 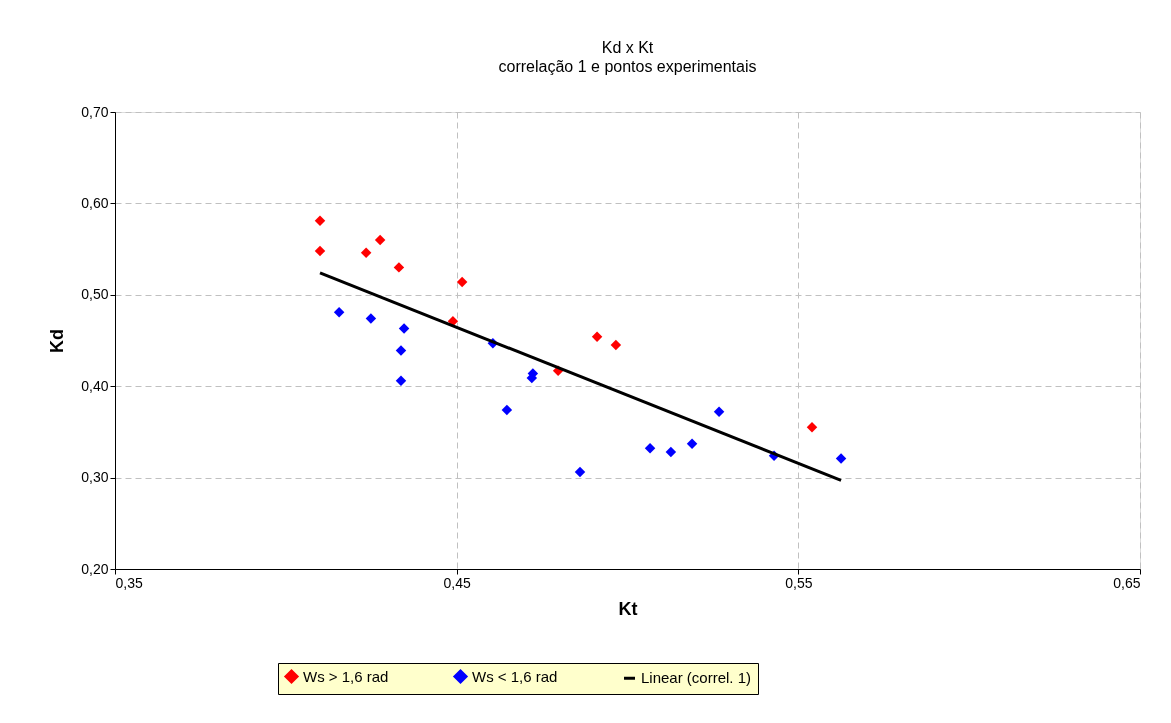 I want to click on y-tick-label: 0,60, so click(x=95, y=202).